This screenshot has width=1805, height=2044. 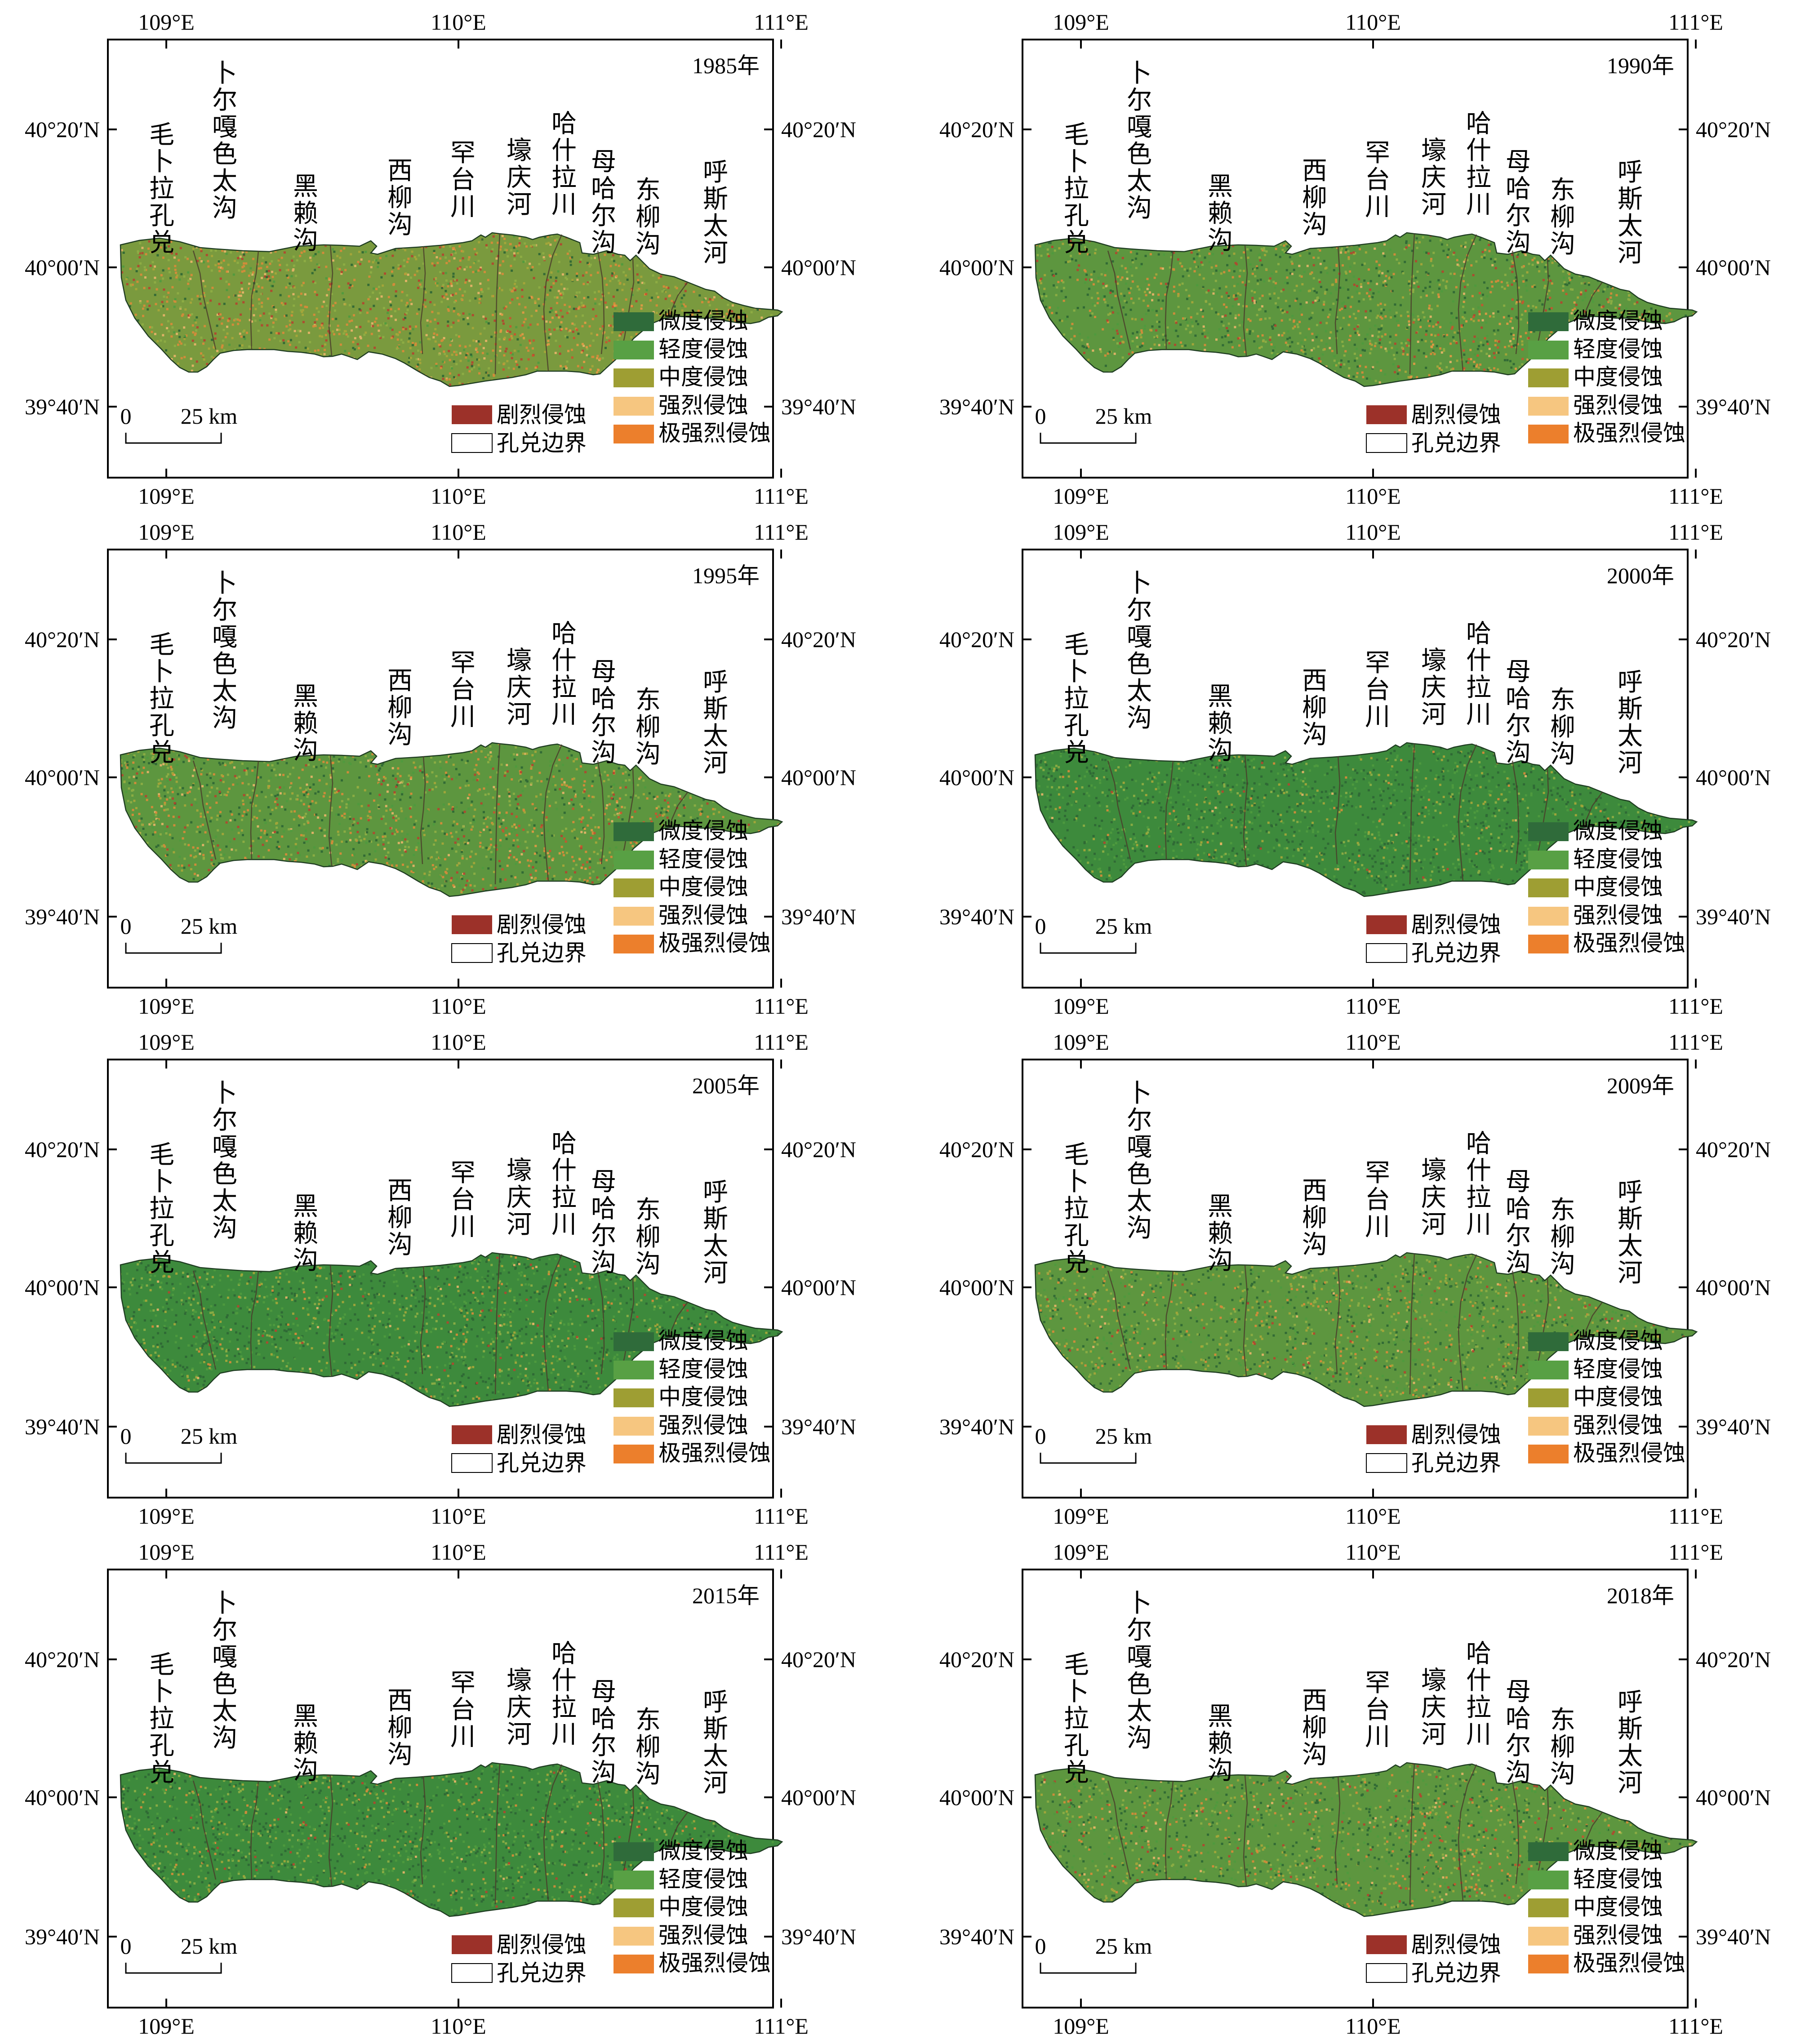 What do you see at coordinates (209, 926) in the screenshot?
I see `scale-end-label: 25 km` at bounding box center [209, 926].